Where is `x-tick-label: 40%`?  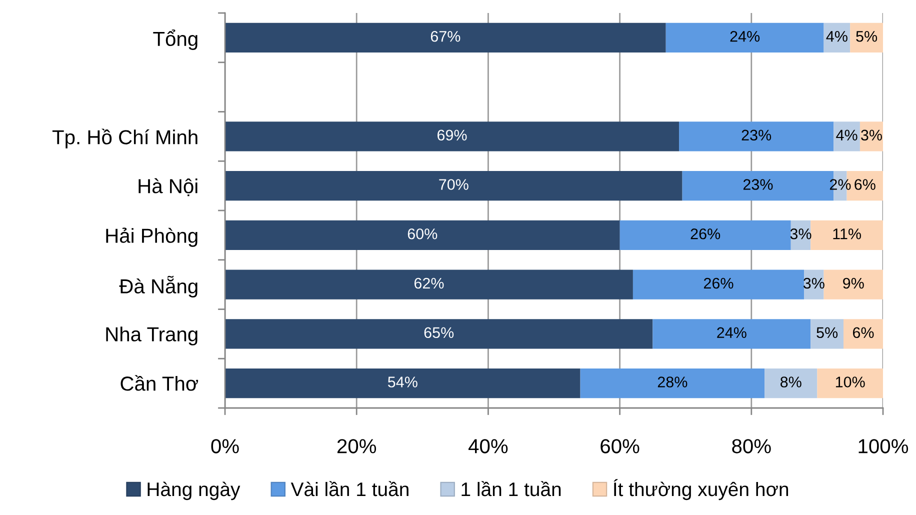
x-tick-label: 40% is located at coordinates (488, 446).